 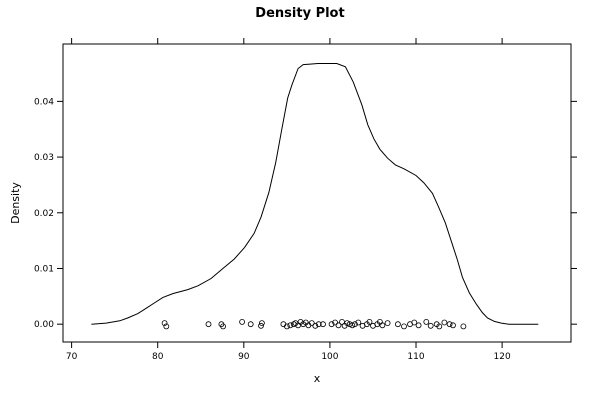 What do you see at coordinates (158, 357) in the screenshot?
I see `x-tick-label: 80` at bounding box center [158, 357].